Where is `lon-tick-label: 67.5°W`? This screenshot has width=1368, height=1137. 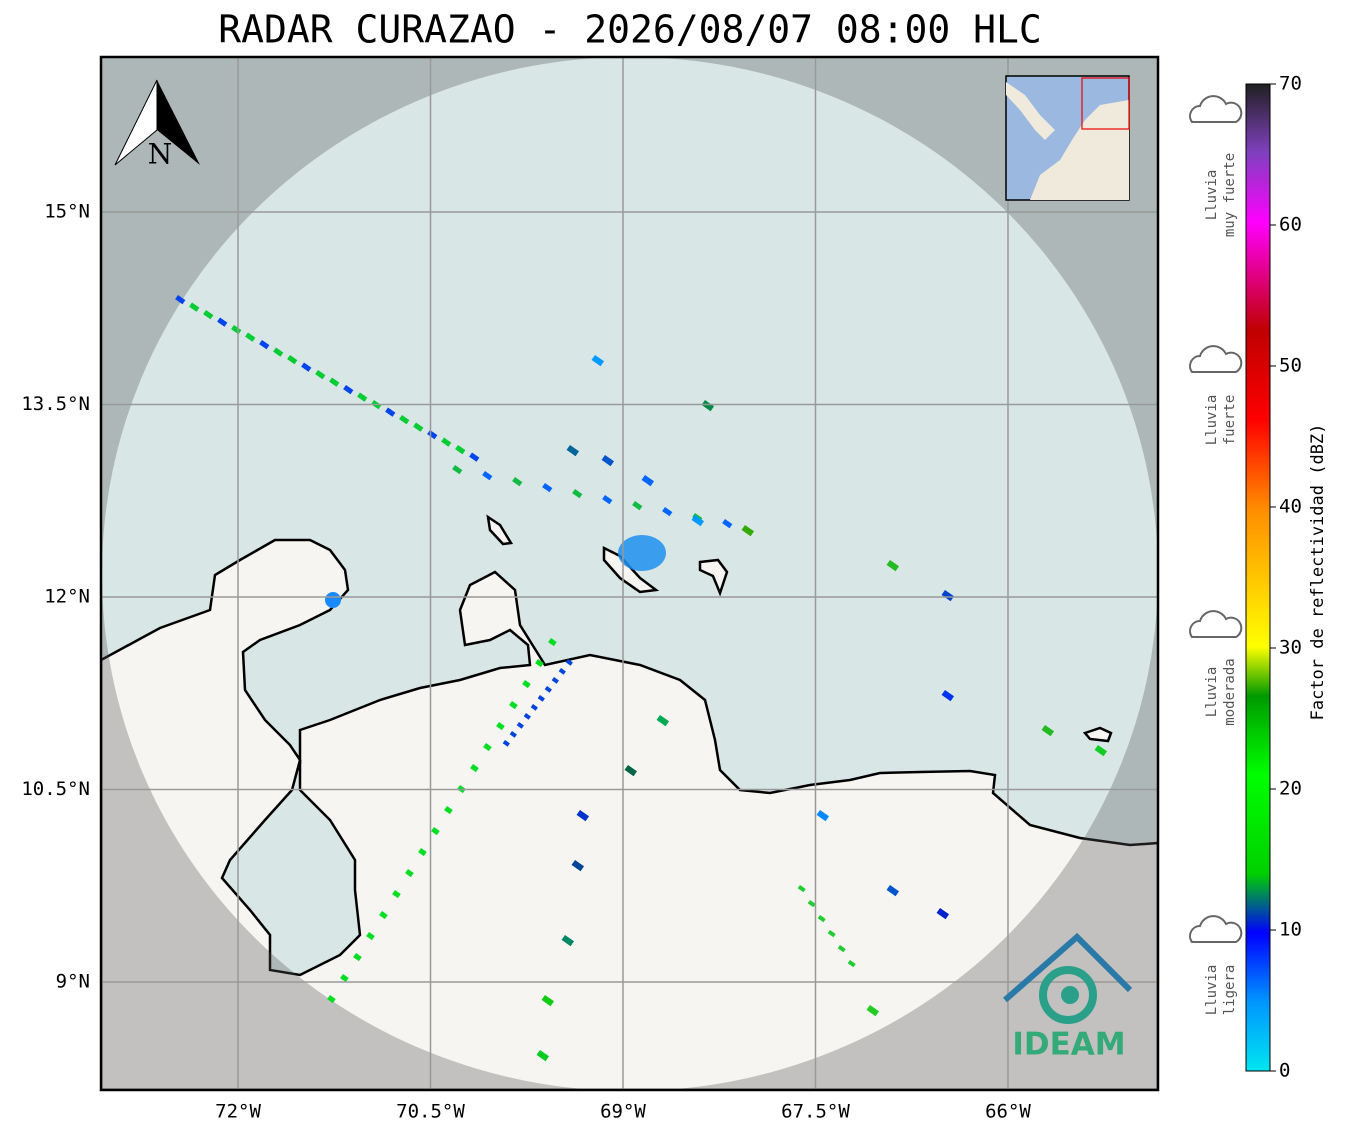 lon-tick-label: 67.5°W is located at coordinates (815, 1112).